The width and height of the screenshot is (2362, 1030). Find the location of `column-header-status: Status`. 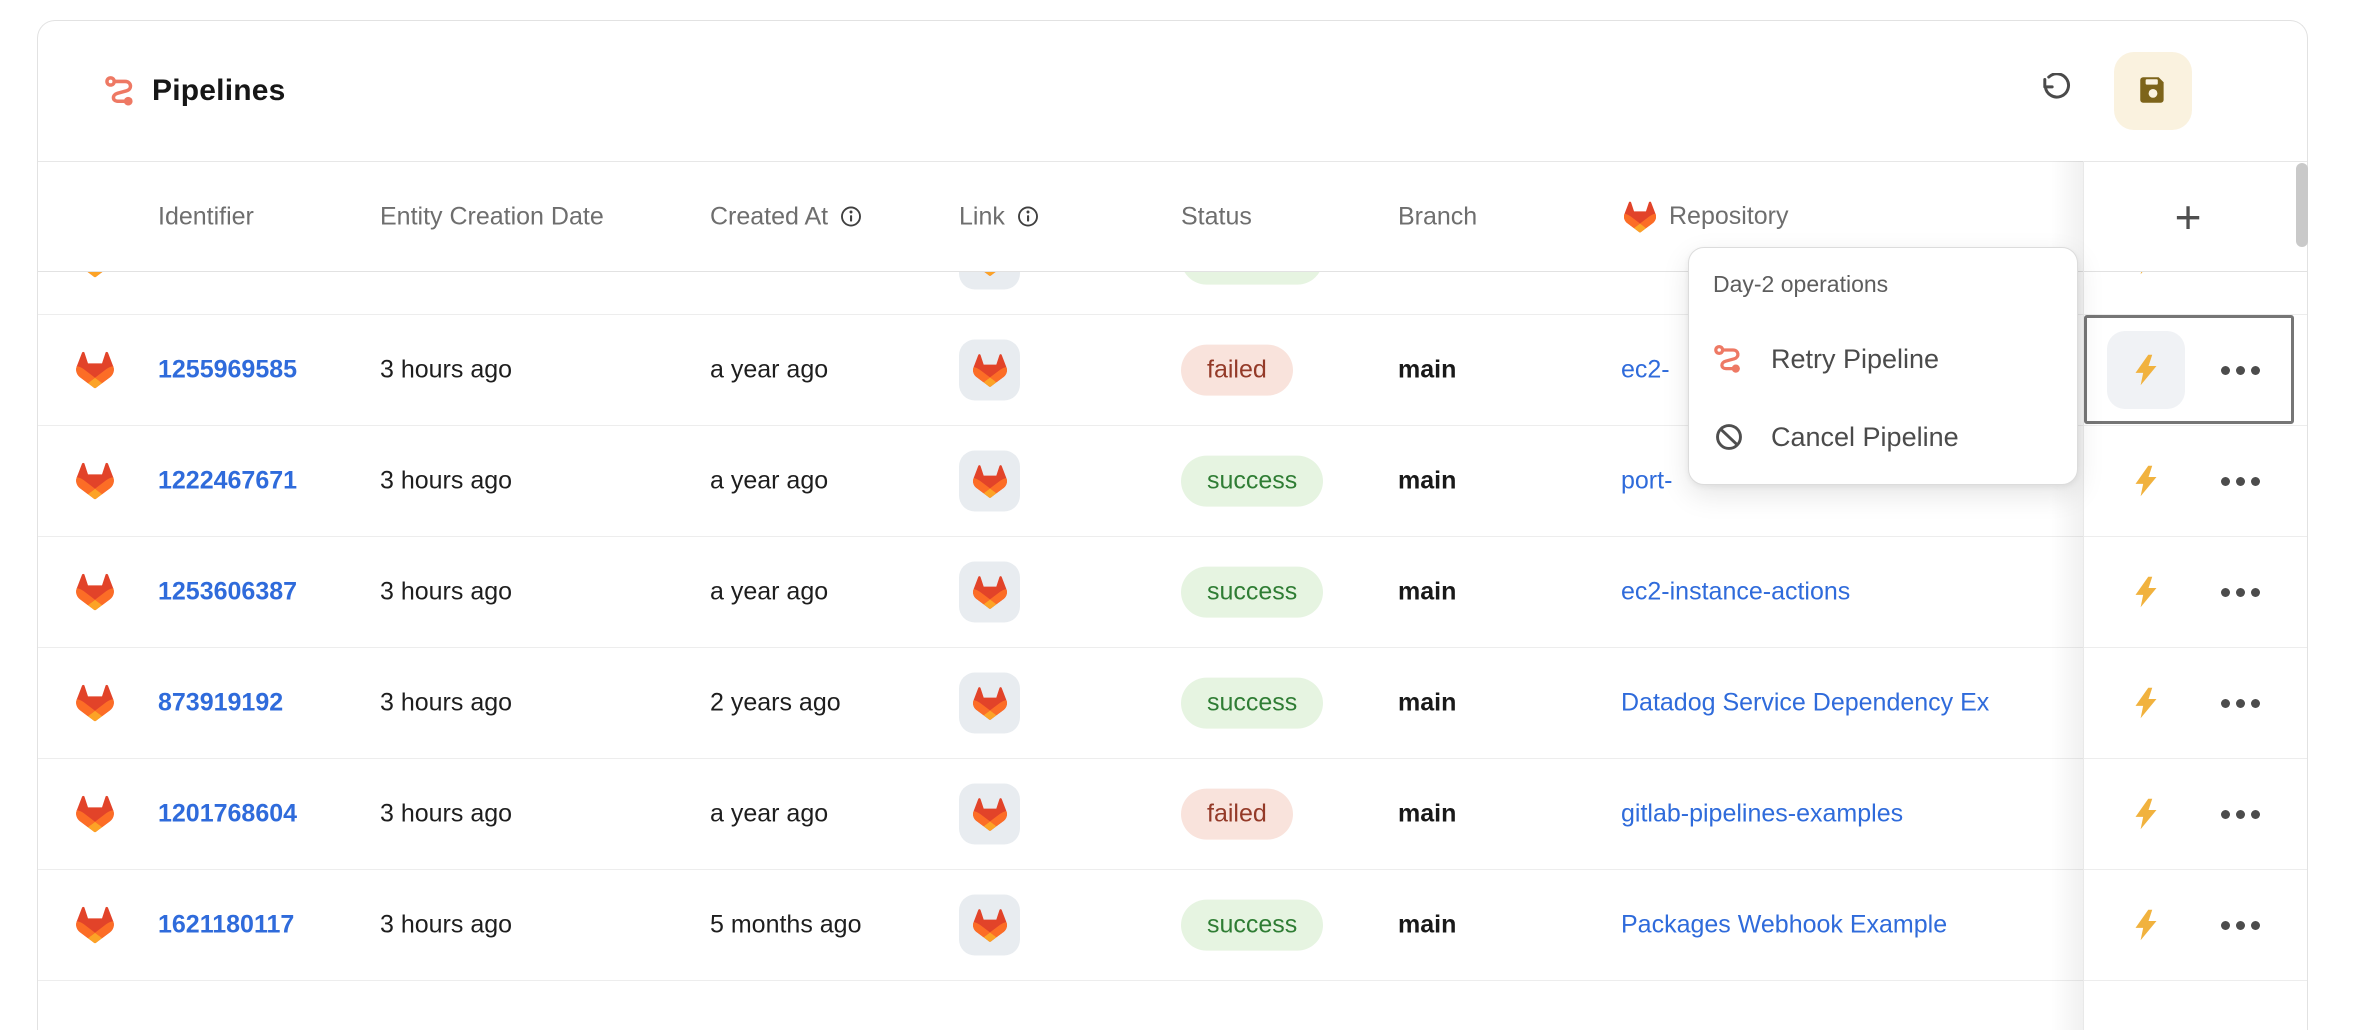

column-header-status: Status is located at coordinates (1216, 216).